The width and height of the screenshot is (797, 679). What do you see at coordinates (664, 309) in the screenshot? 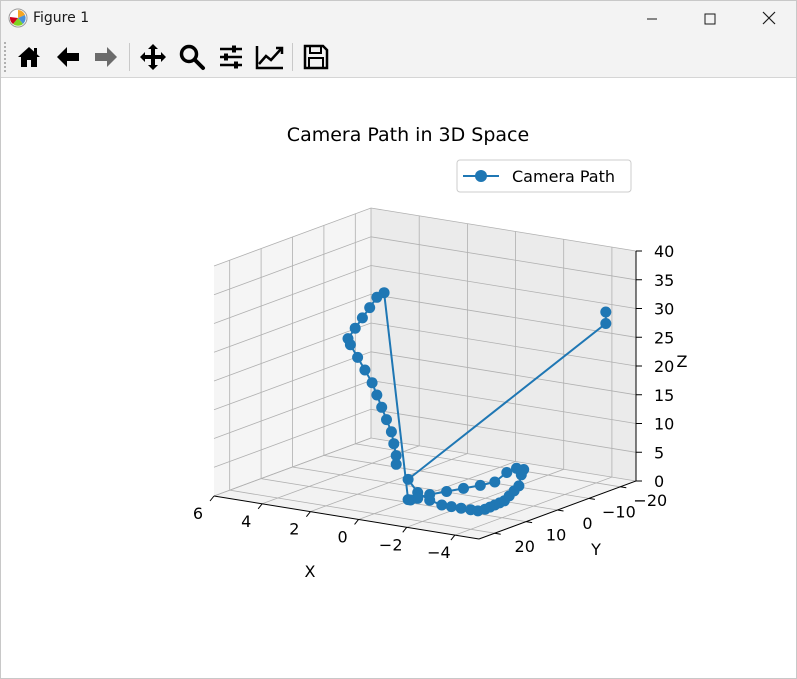
I see `z-tick-label: 30` at bounding box center [664, 309].